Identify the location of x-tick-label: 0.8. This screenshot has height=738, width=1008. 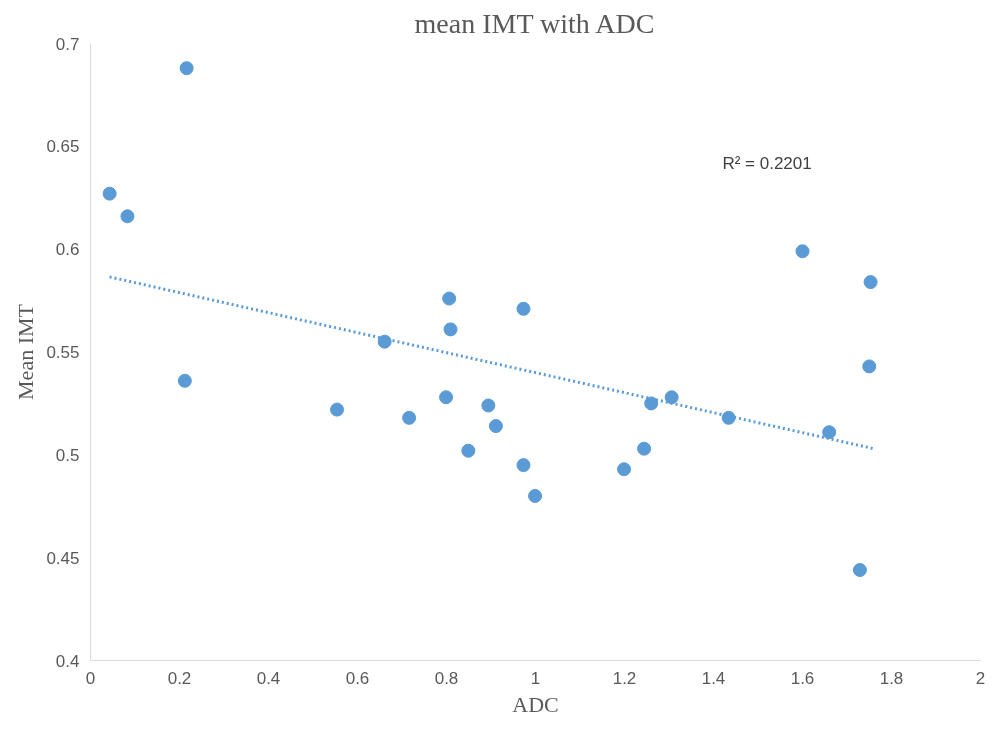
(446, 678).